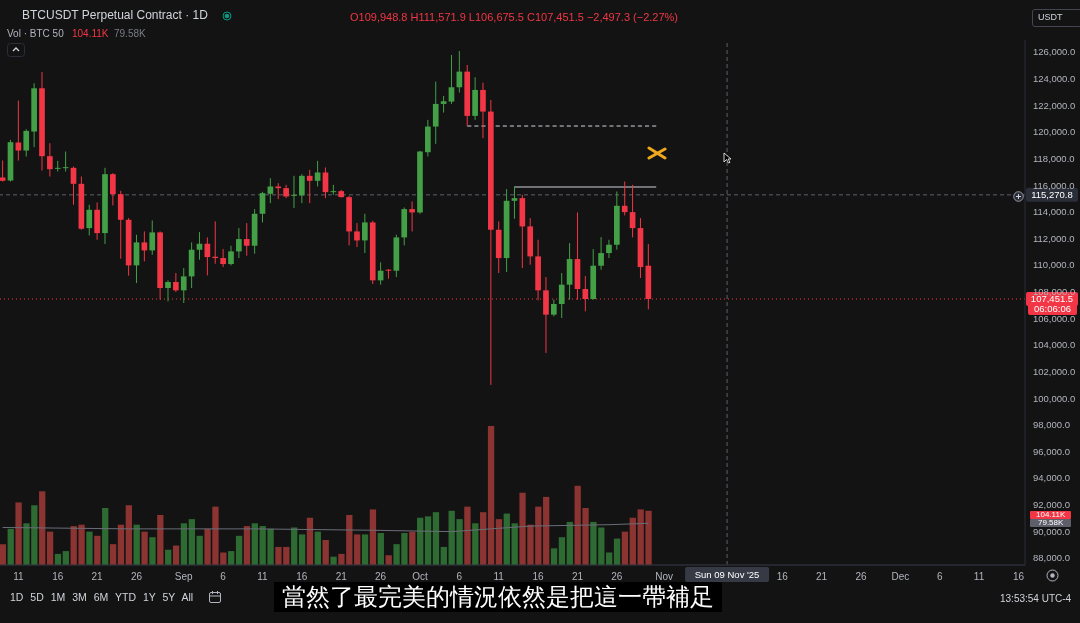 The width and height of the screenshot is (1080, 623). Describe the element at coordinates (1054, 52) in the screenshot. I see `y-tick-label: 126,000.0` at that location.